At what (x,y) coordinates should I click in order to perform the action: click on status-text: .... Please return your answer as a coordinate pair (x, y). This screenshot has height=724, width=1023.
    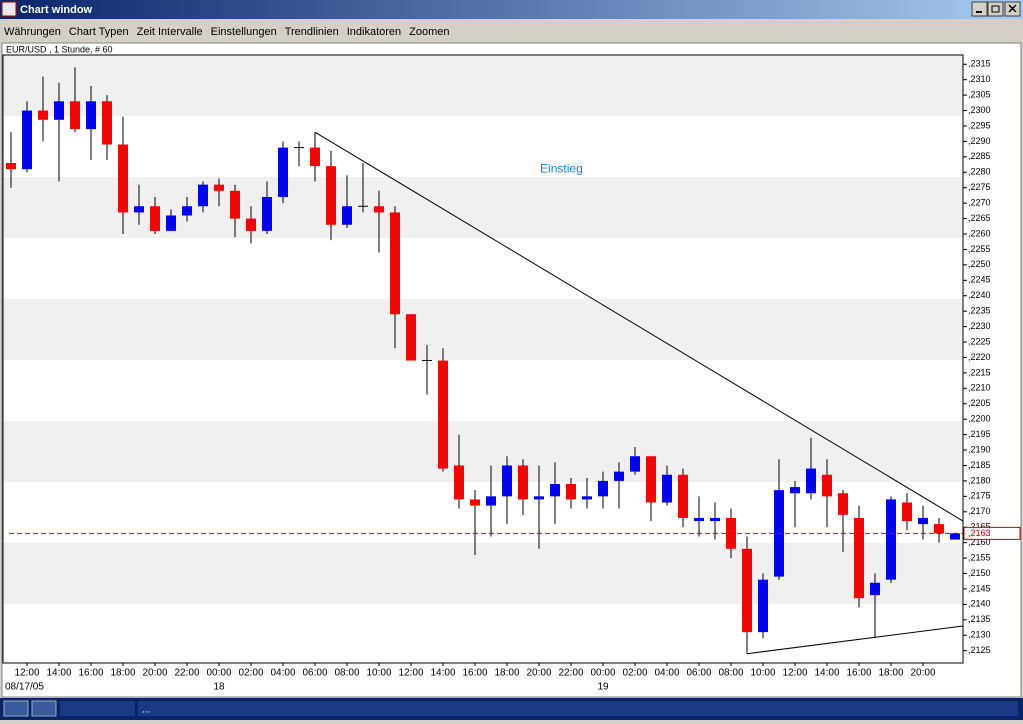
    Looking at the image, I should click on (146, 710).